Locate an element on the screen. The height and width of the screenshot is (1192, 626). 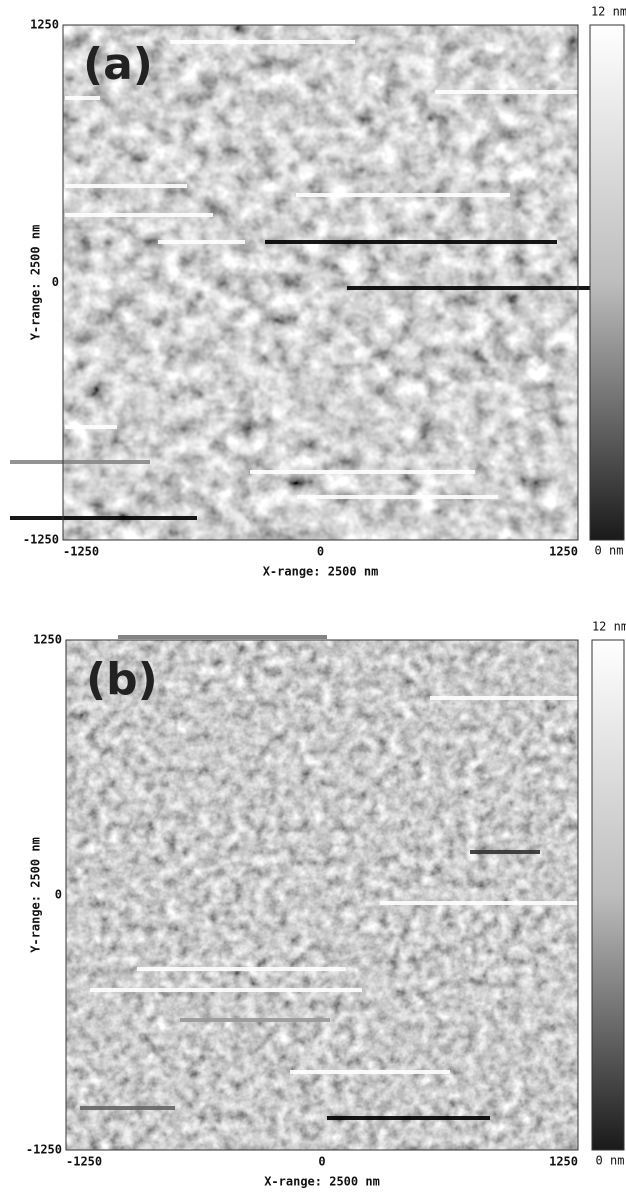
panel-label: (a) is located at coordinates (118, 64).